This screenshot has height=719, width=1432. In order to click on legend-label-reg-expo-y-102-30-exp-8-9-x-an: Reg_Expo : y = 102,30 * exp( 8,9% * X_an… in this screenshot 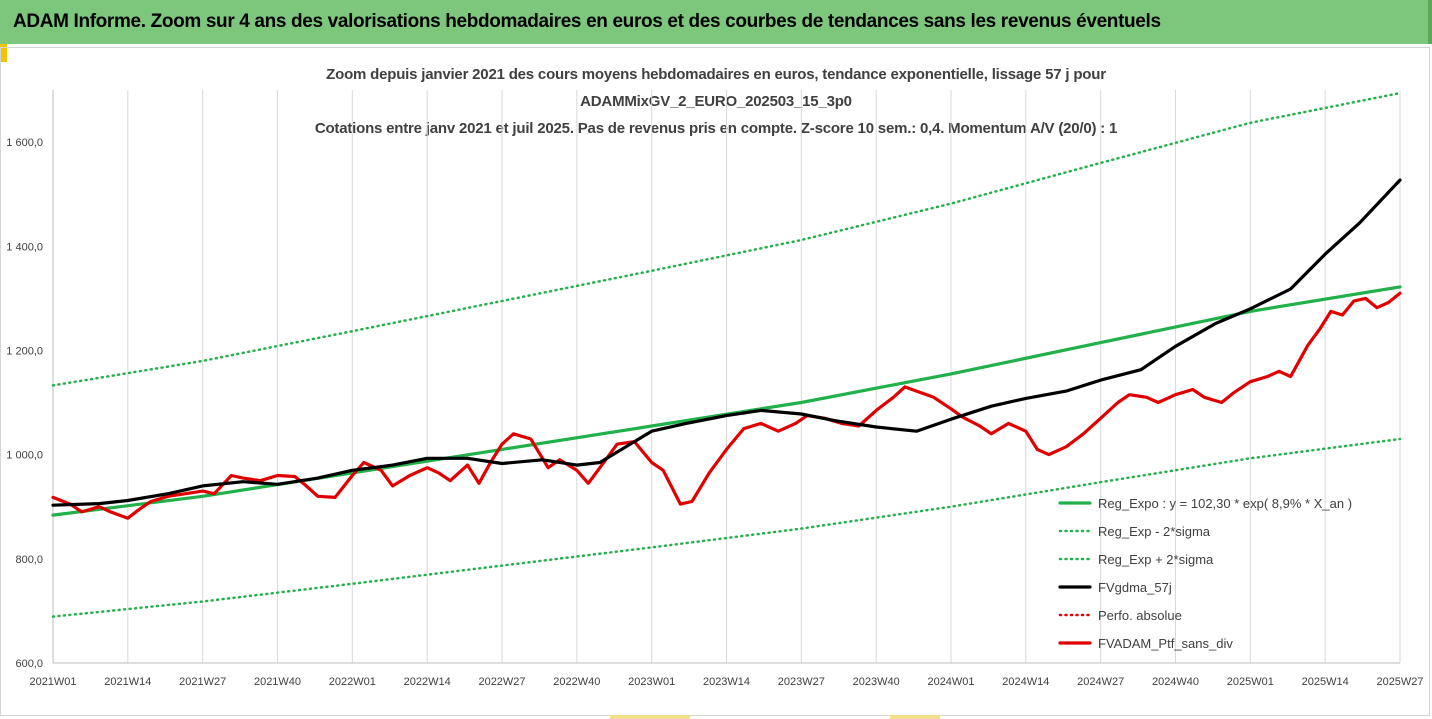, I will do `click(1225, 503)`.